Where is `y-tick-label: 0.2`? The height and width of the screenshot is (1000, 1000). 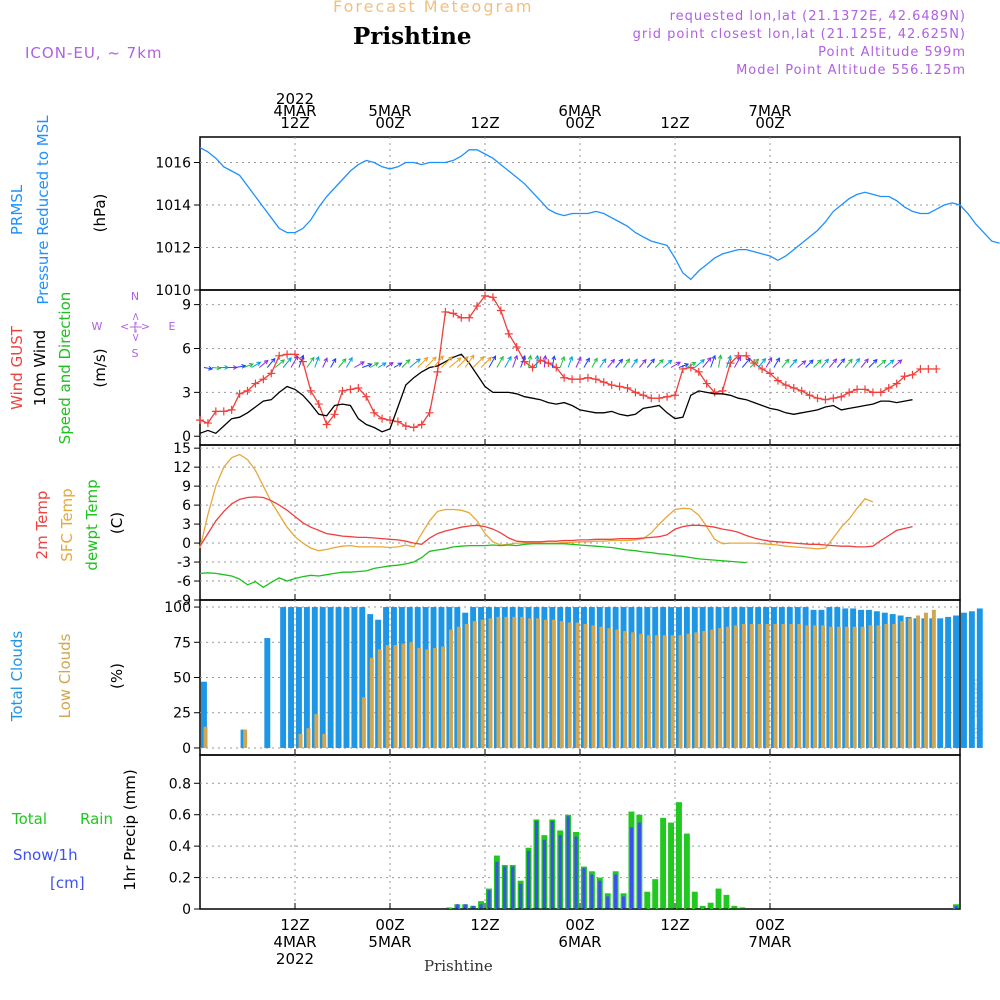 y-tick-label: 0.2 is located at coordinates (180, 879).